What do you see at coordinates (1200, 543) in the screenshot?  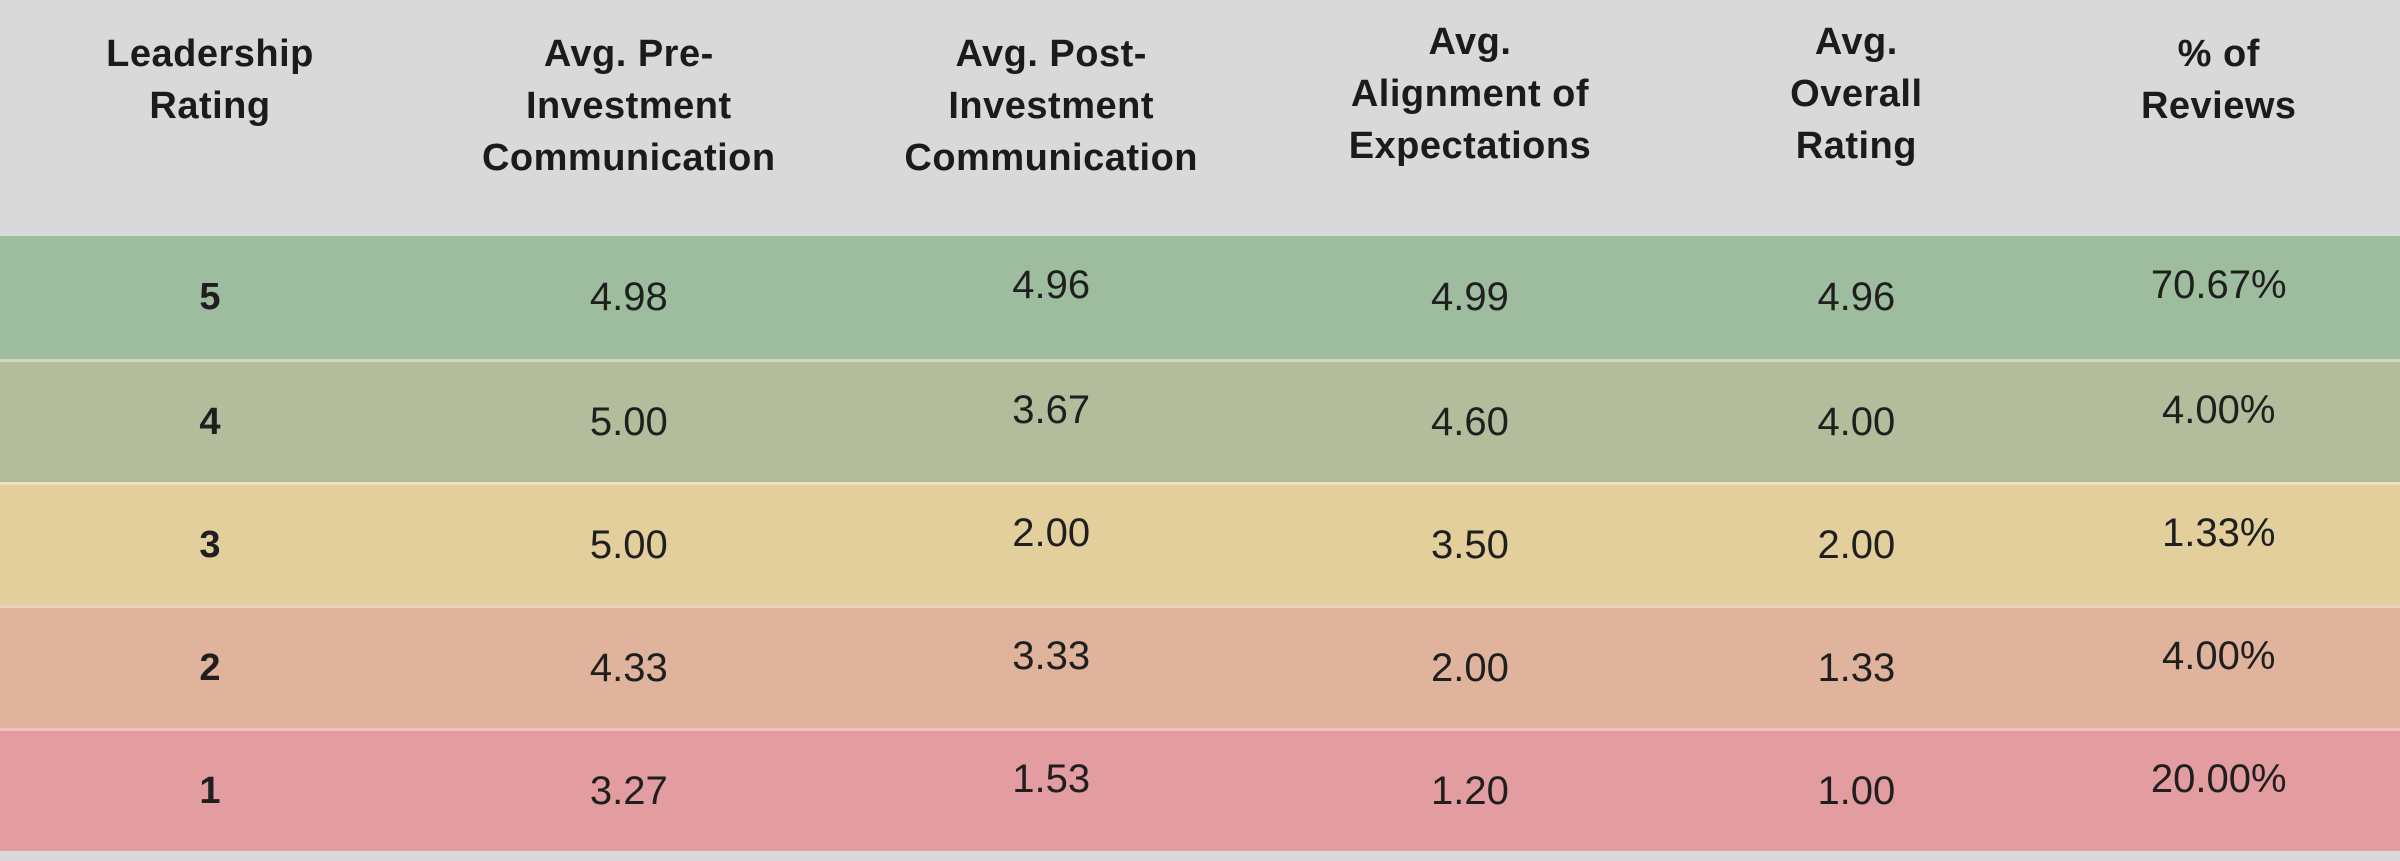 I see `table-row-rating-3: 3 5.00 2.00 3.50 2.00 1.33%` at bounding box center [1200, 543].